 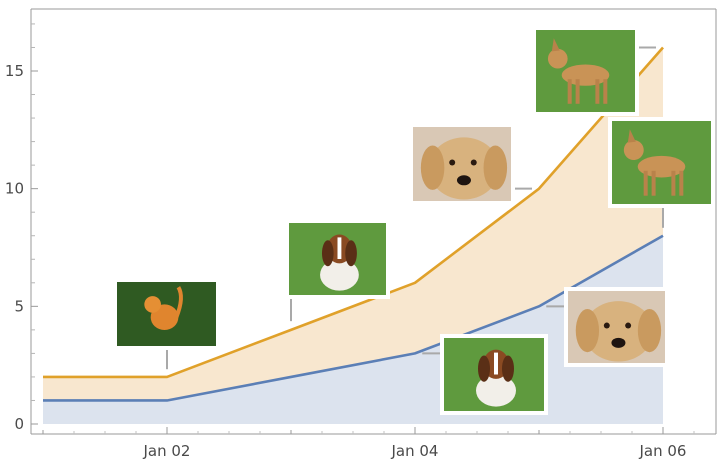 I want to click on y-tick-label: 10, so click(x=14, y=189).